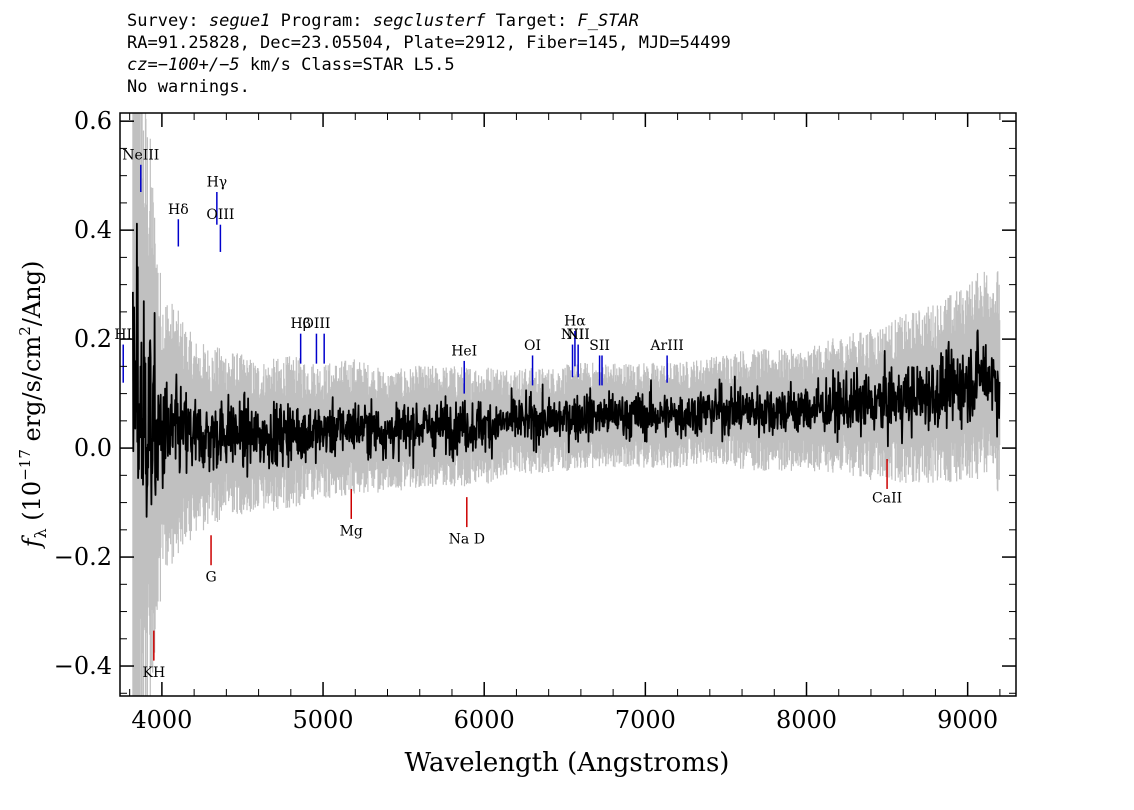 Image resolution: width=1134 pixels, height=810 pixels. What do you see at coordinates (270, 65) in the screenshot?
I see `cz-units: km/s` at bounding box center [270, 65].